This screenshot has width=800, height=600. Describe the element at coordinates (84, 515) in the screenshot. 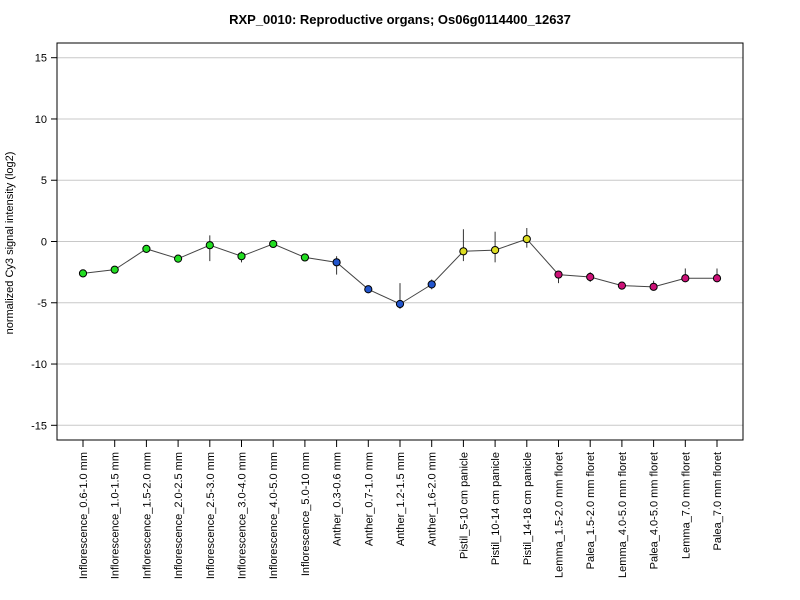

I see `x-tick-label: Inflorescence_0.6-1.0 mm` at that location.